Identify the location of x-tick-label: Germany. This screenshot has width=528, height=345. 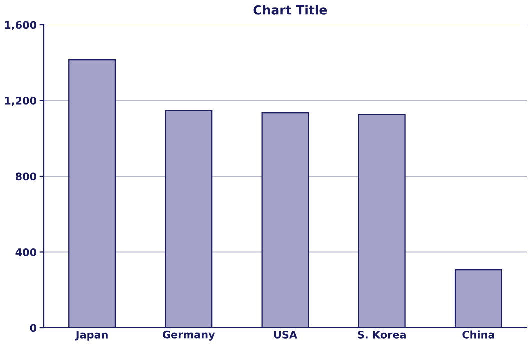
(189, 335).